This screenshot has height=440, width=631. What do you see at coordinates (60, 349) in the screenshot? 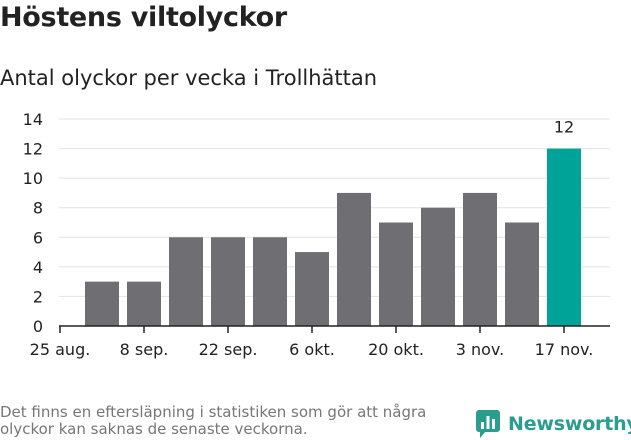
I see `x-tick-label: 25 aug.` at bounding box center [60, 349].